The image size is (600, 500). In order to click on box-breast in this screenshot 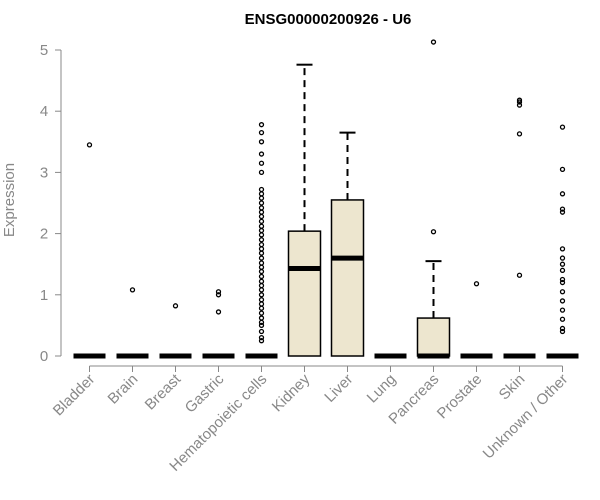, I will do `click(175, 331)`.